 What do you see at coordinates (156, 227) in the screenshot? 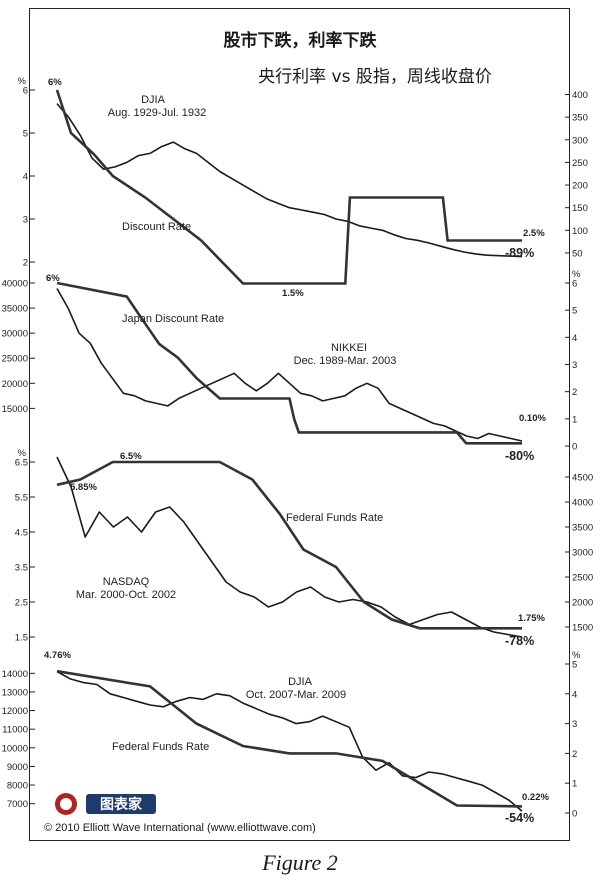
I see `rate-series-name: Discount Rate` at bounding box center [156, 227].